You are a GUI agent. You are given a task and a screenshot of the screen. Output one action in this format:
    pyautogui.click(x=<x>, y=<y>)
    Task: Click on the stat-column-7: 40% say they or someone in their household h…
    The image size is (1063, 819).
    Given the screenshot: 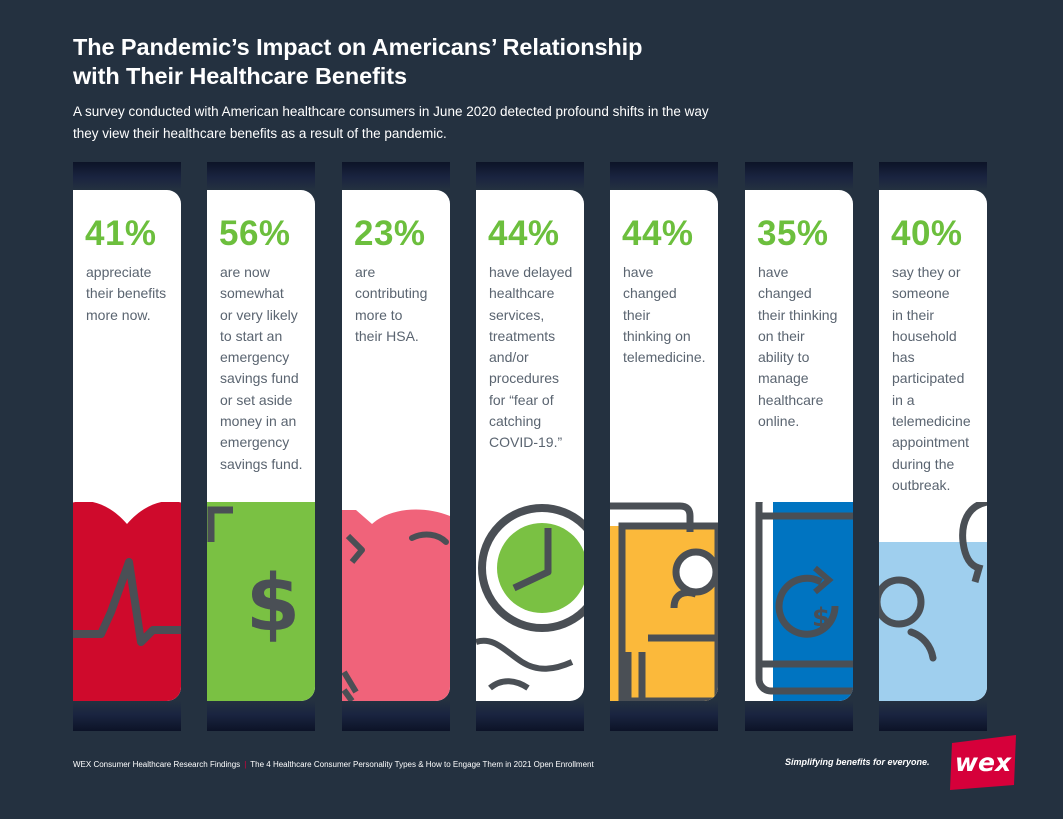 What is the action you would take?
    pyautogui.click(x=933, y=446)
    